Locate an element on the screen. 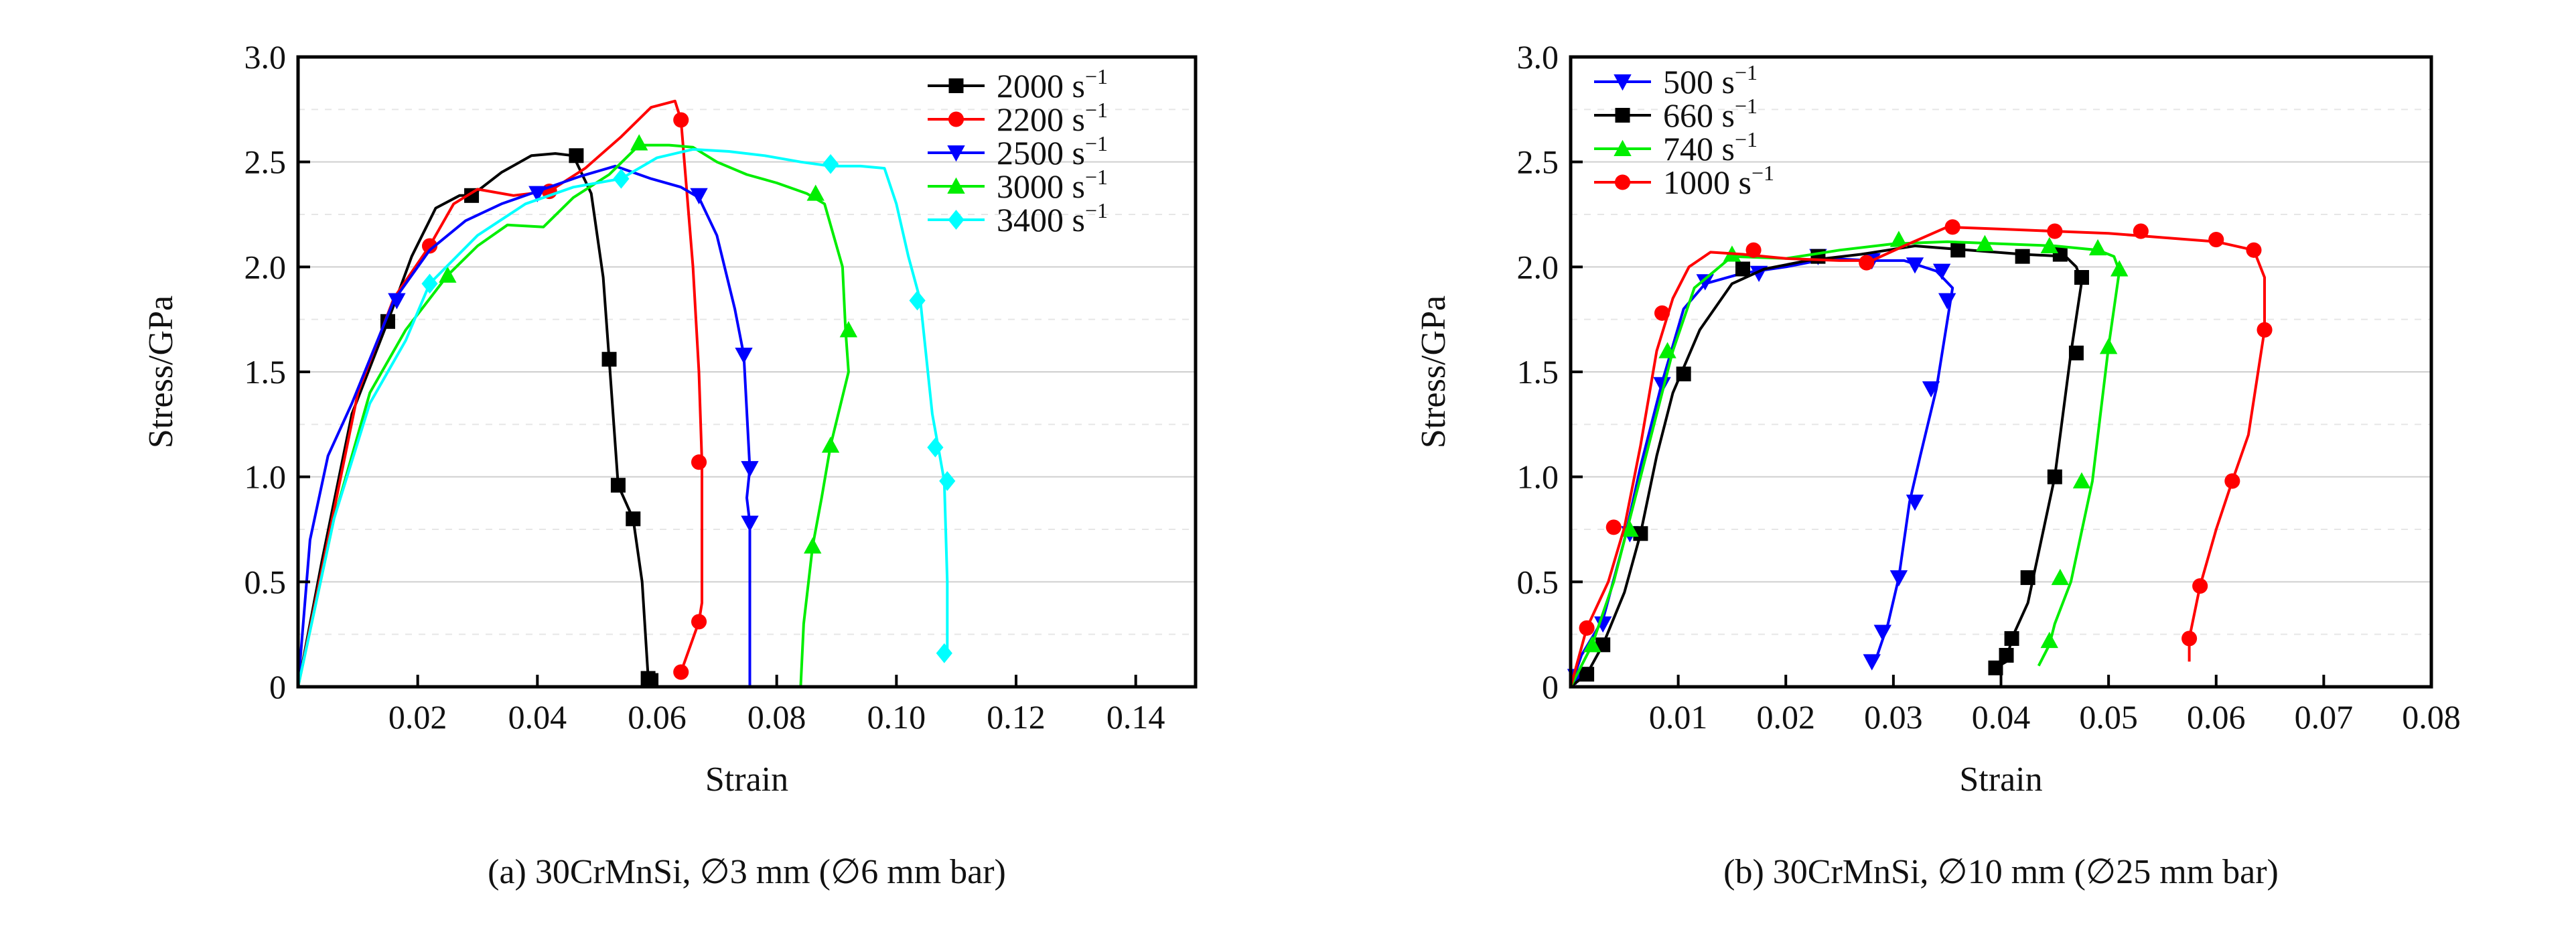  legend-rate: 2500 s is located at coordinates (1041, 153).